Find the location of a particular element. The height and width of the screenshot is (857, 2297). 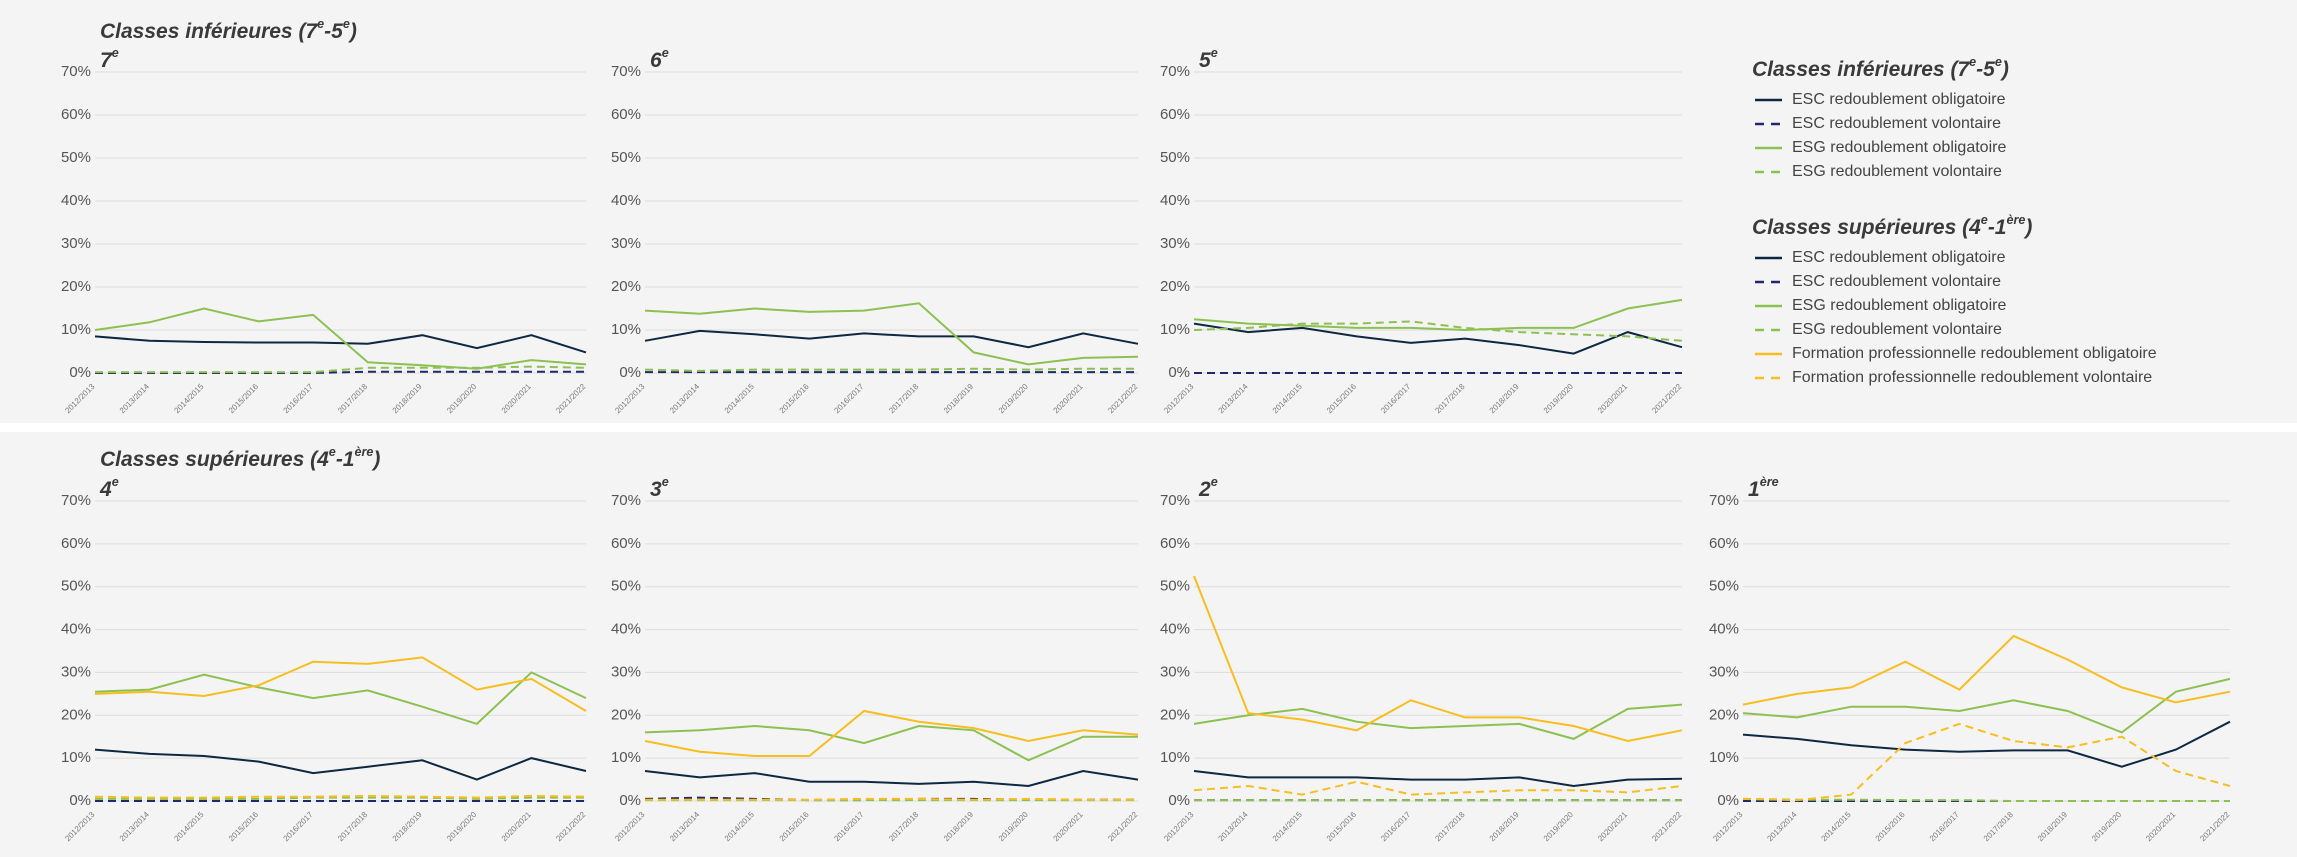

legend-title: Classes inférieures (7e-5e) is located at coordinates (1880, 67).